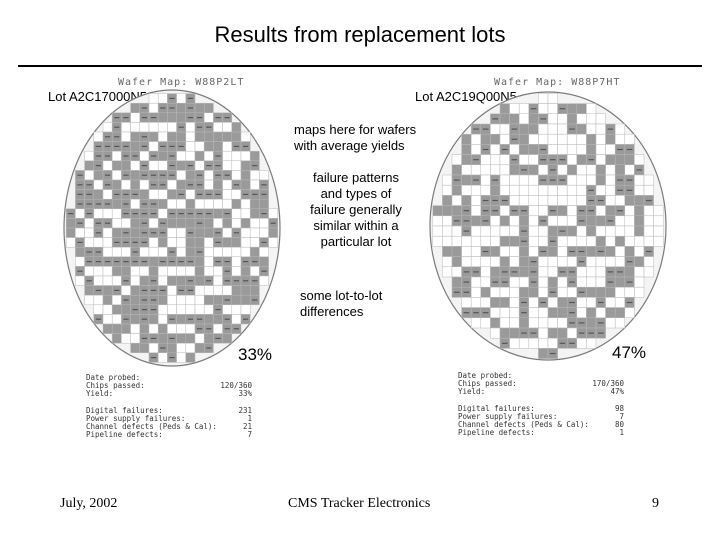  I want to click on stats-value: 170/360, so click(608, 384).